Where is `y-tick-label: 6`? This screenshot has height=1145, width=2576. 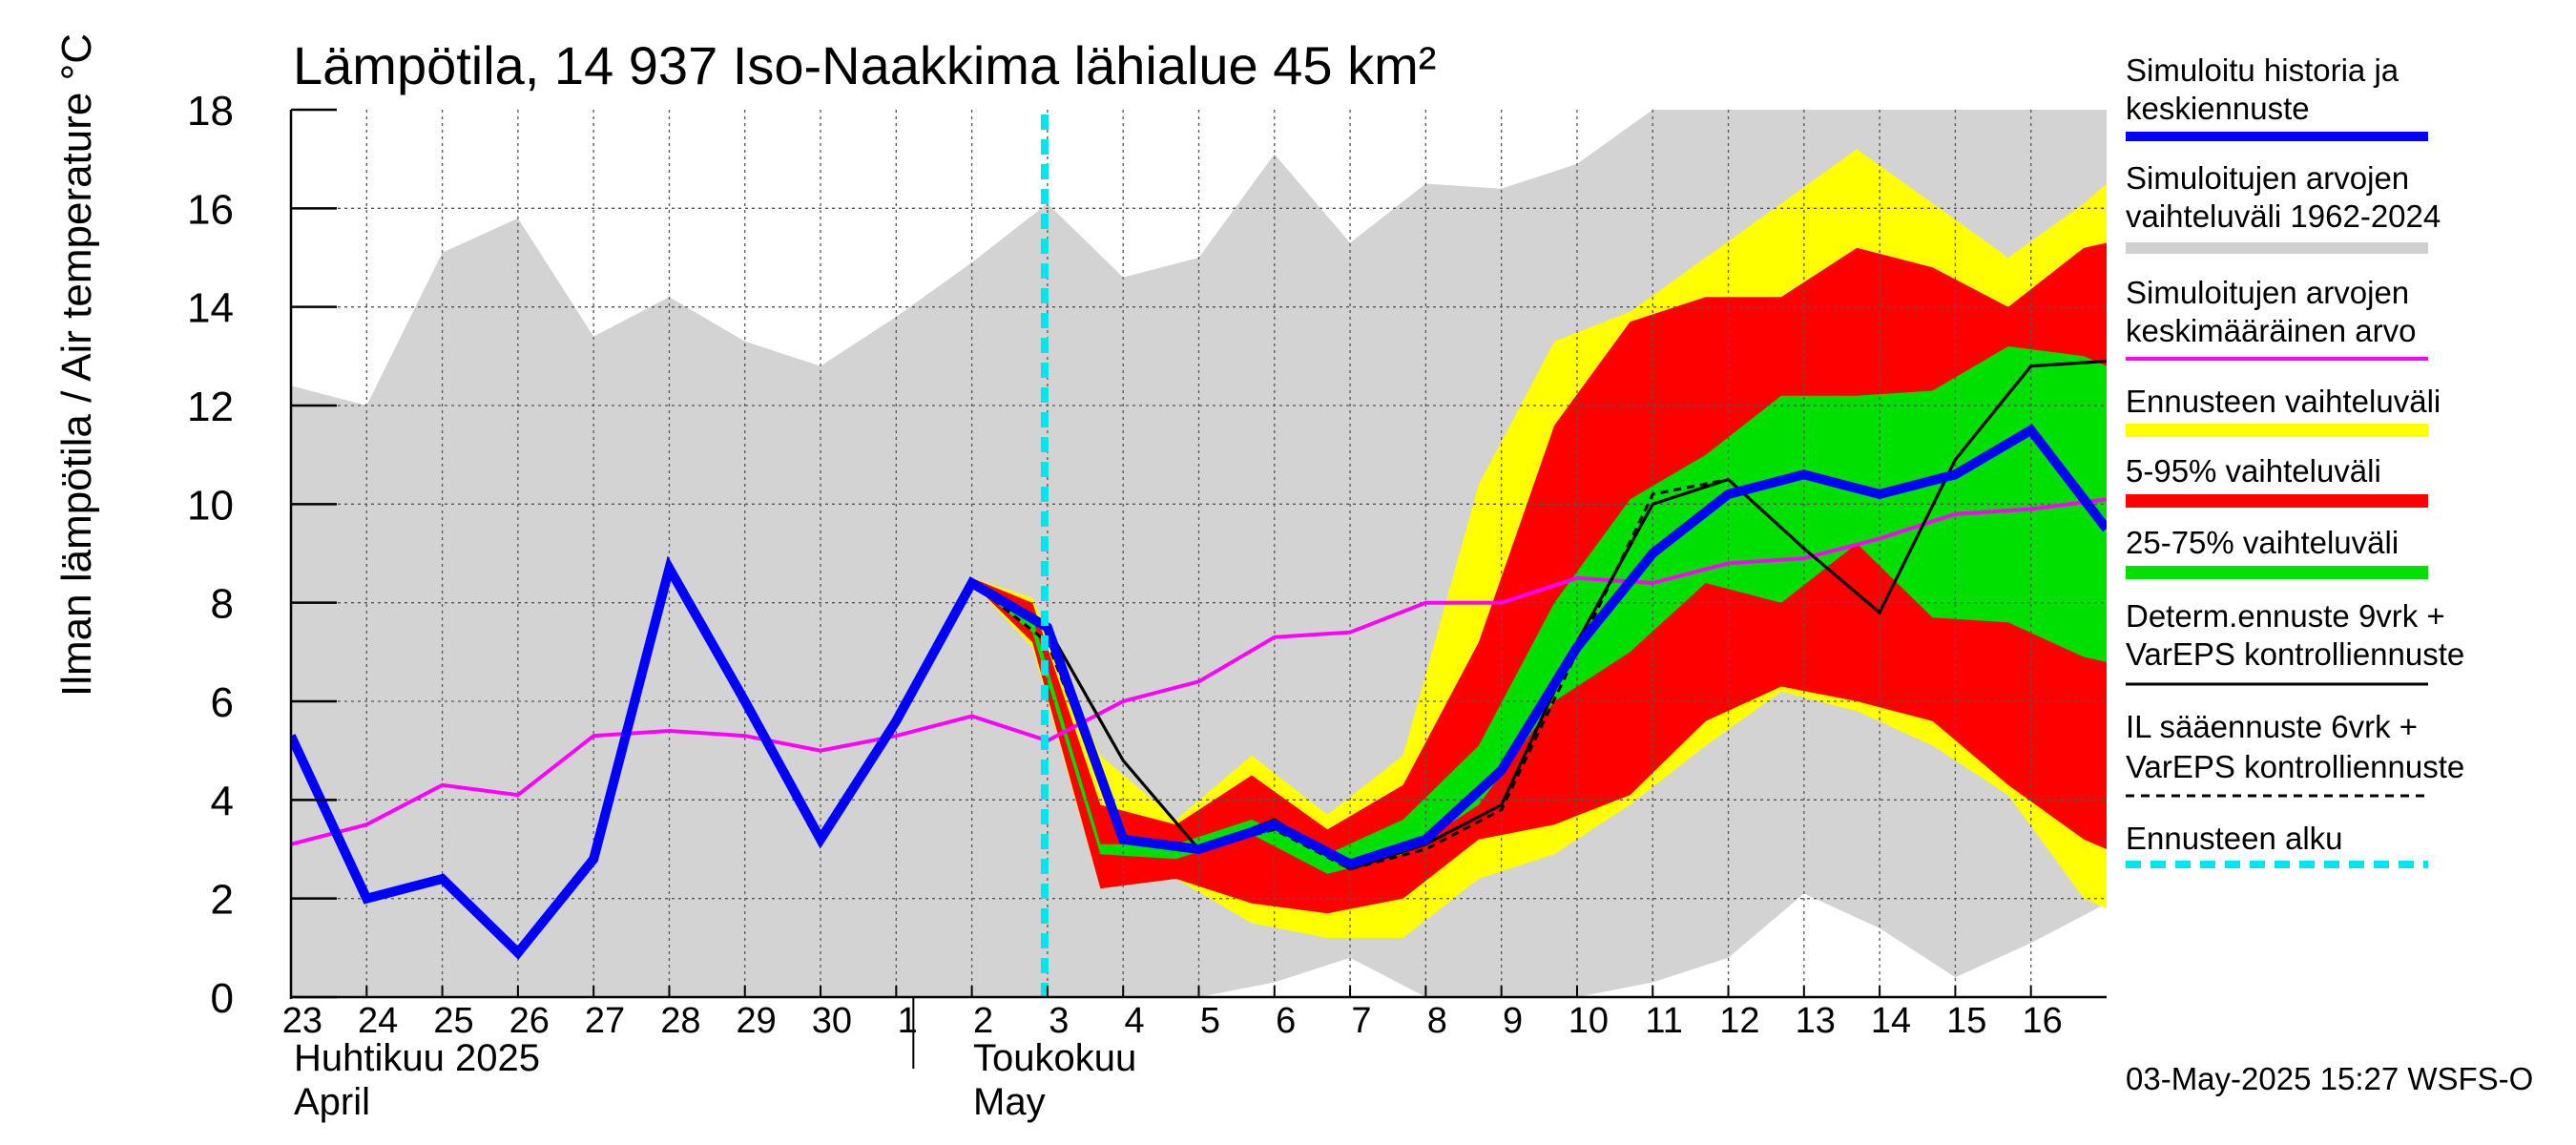 y-tick-label: 6 is located at coordinates (222, 702).